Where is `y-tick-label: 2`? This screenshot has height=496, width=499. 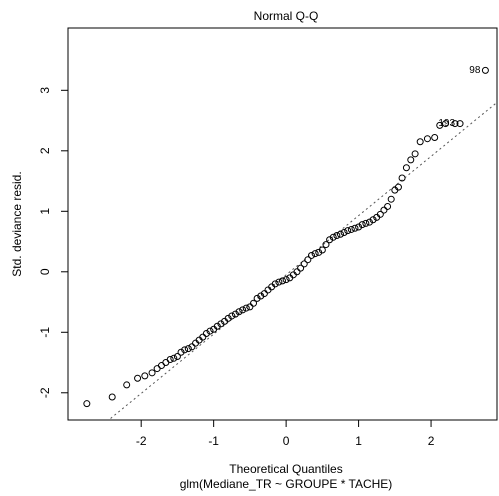
y-tick-label: 2 is located at coordinates (45, 150).